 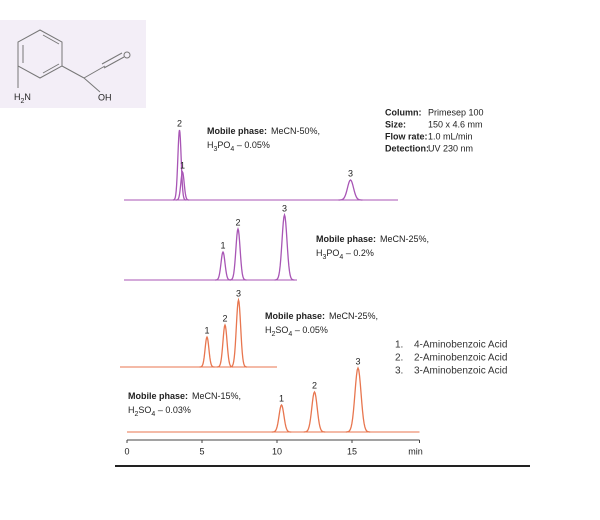 What do you see at coordinates (273, 394) in the screenshot?
I see `trace: 1 2 3 Mobile phase: MeCN-15%,H2SO4 – 0.03%` at bounding box center [273, 394].